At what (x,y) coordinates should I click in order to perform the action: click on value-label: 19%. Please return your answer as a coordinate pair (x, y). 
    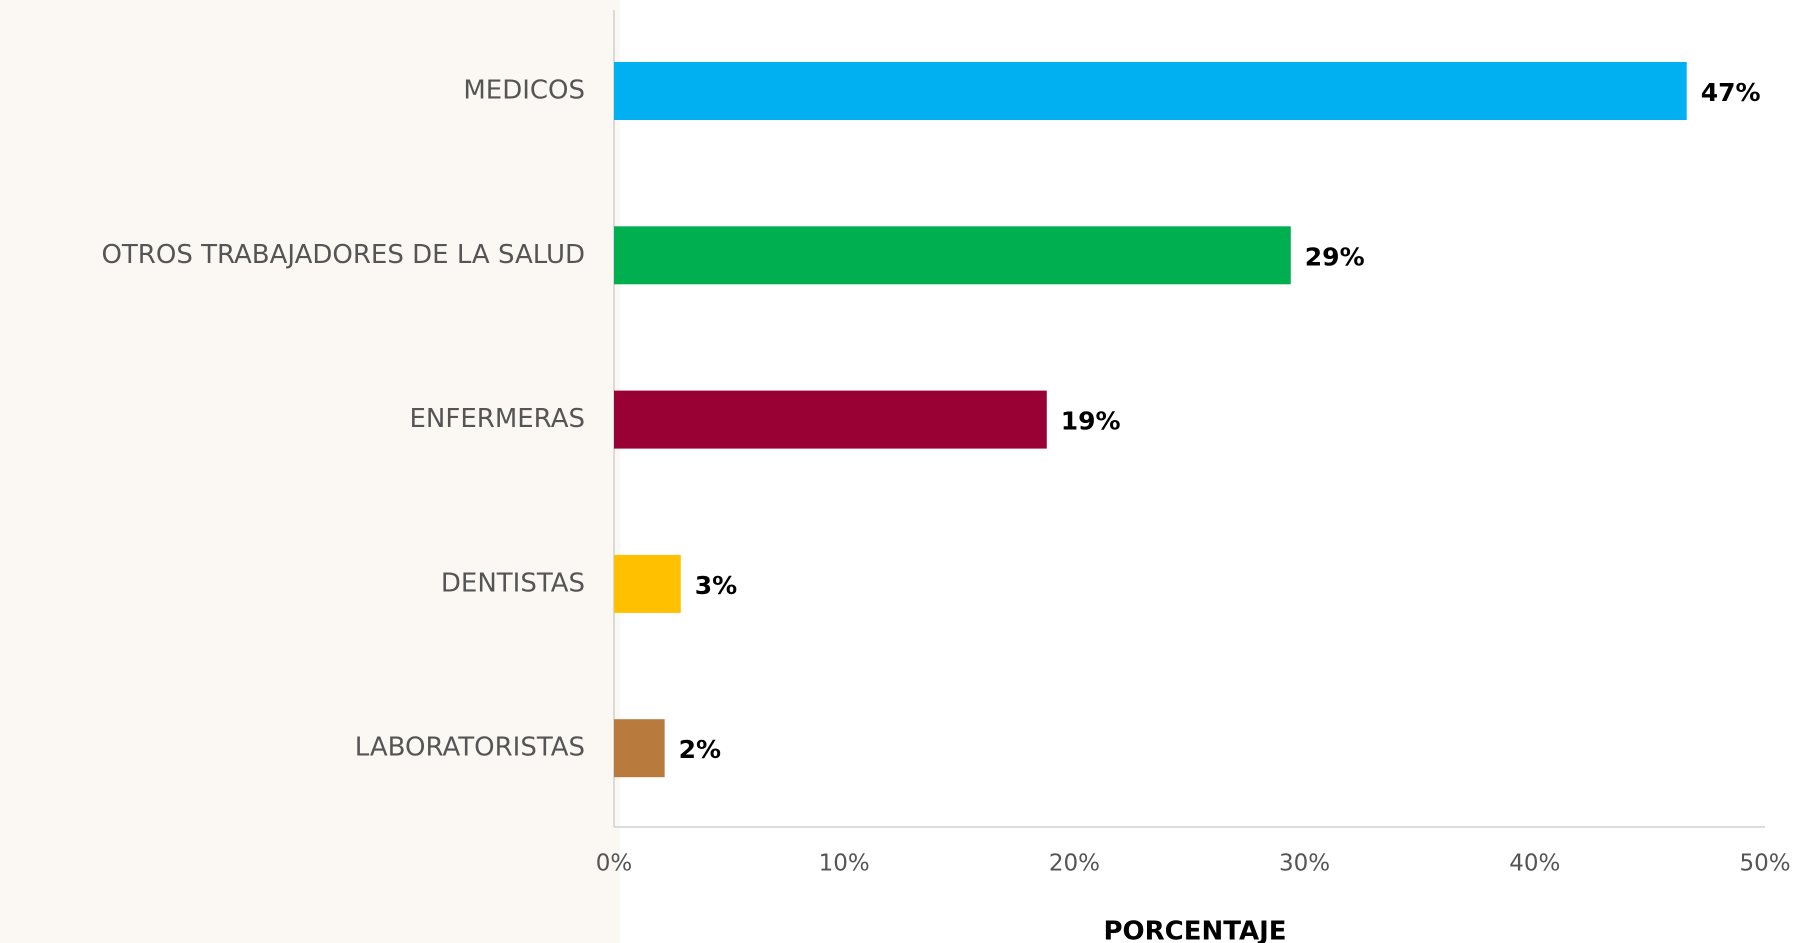
    Looking at the image, I should click on (1091, 421).